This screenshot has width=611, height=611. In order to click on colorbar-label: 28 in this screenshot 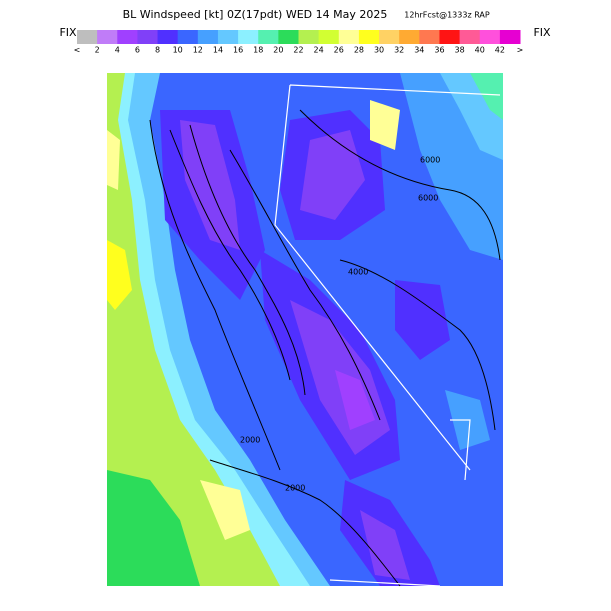, I will do `click(359, 50)`.